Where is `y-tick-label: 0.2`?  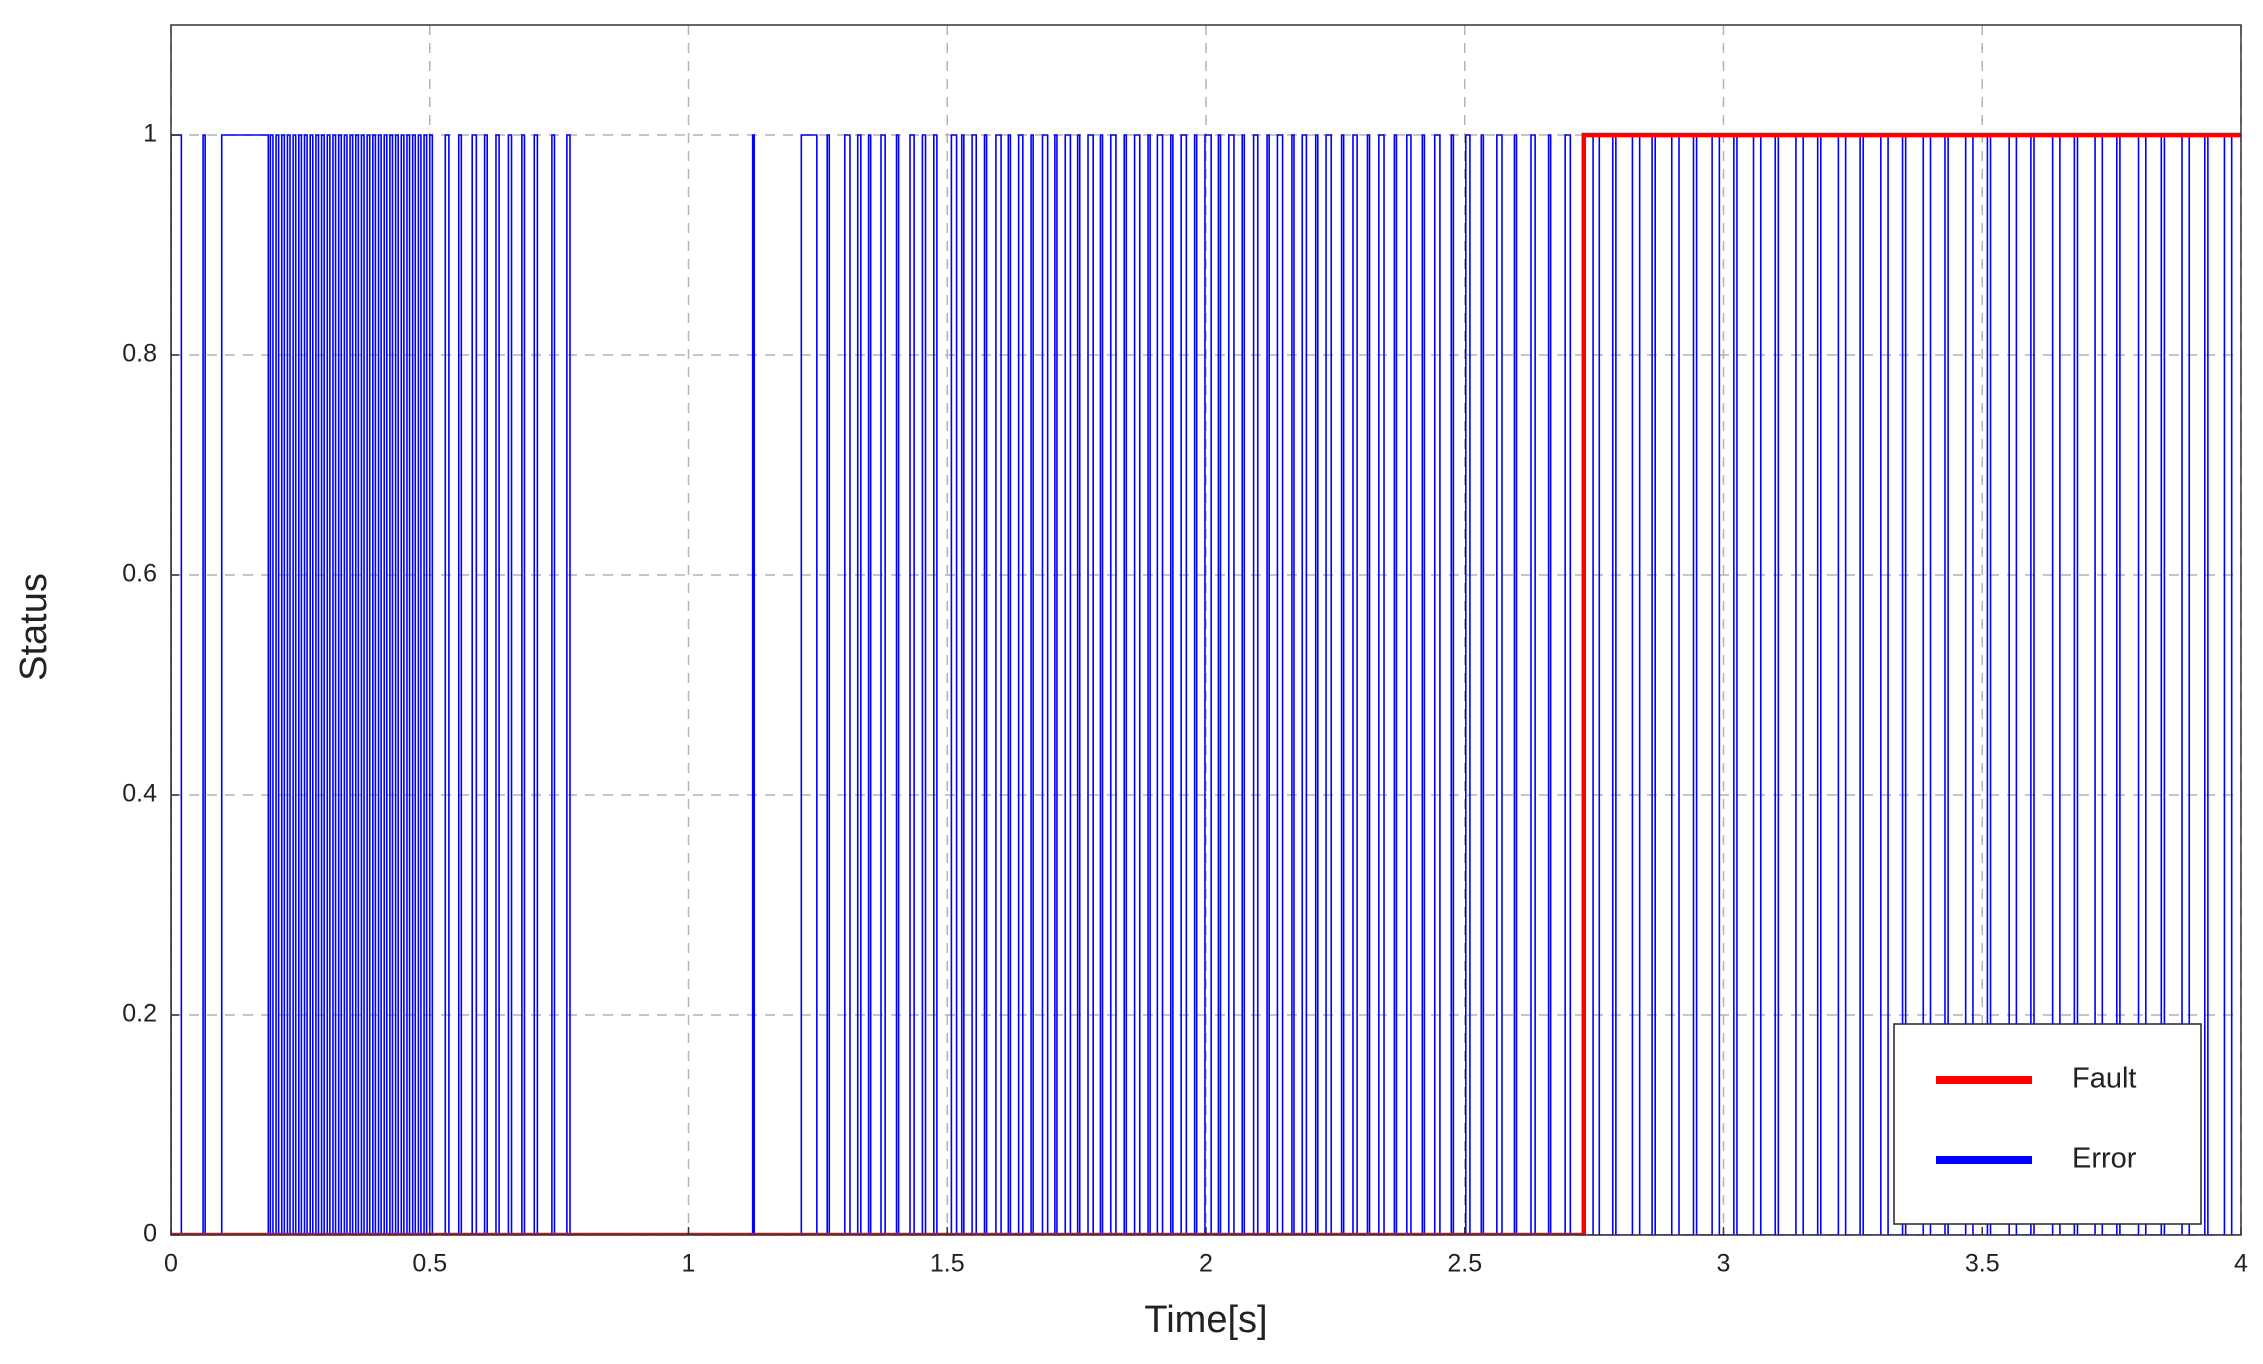
y-tick-label: 0.2 is located at coordinates (139, 1014).